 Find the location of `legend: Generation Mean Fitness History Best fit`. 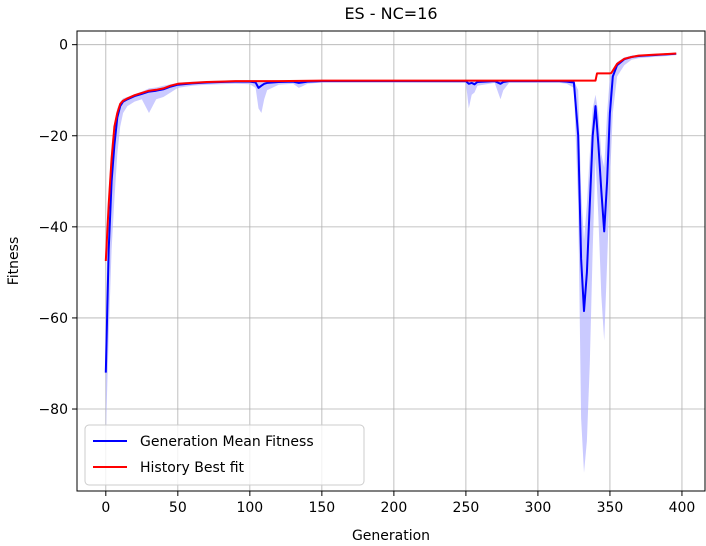

legend: Generation Mean Fitness History Best fit is located at coordinates (224, 455).